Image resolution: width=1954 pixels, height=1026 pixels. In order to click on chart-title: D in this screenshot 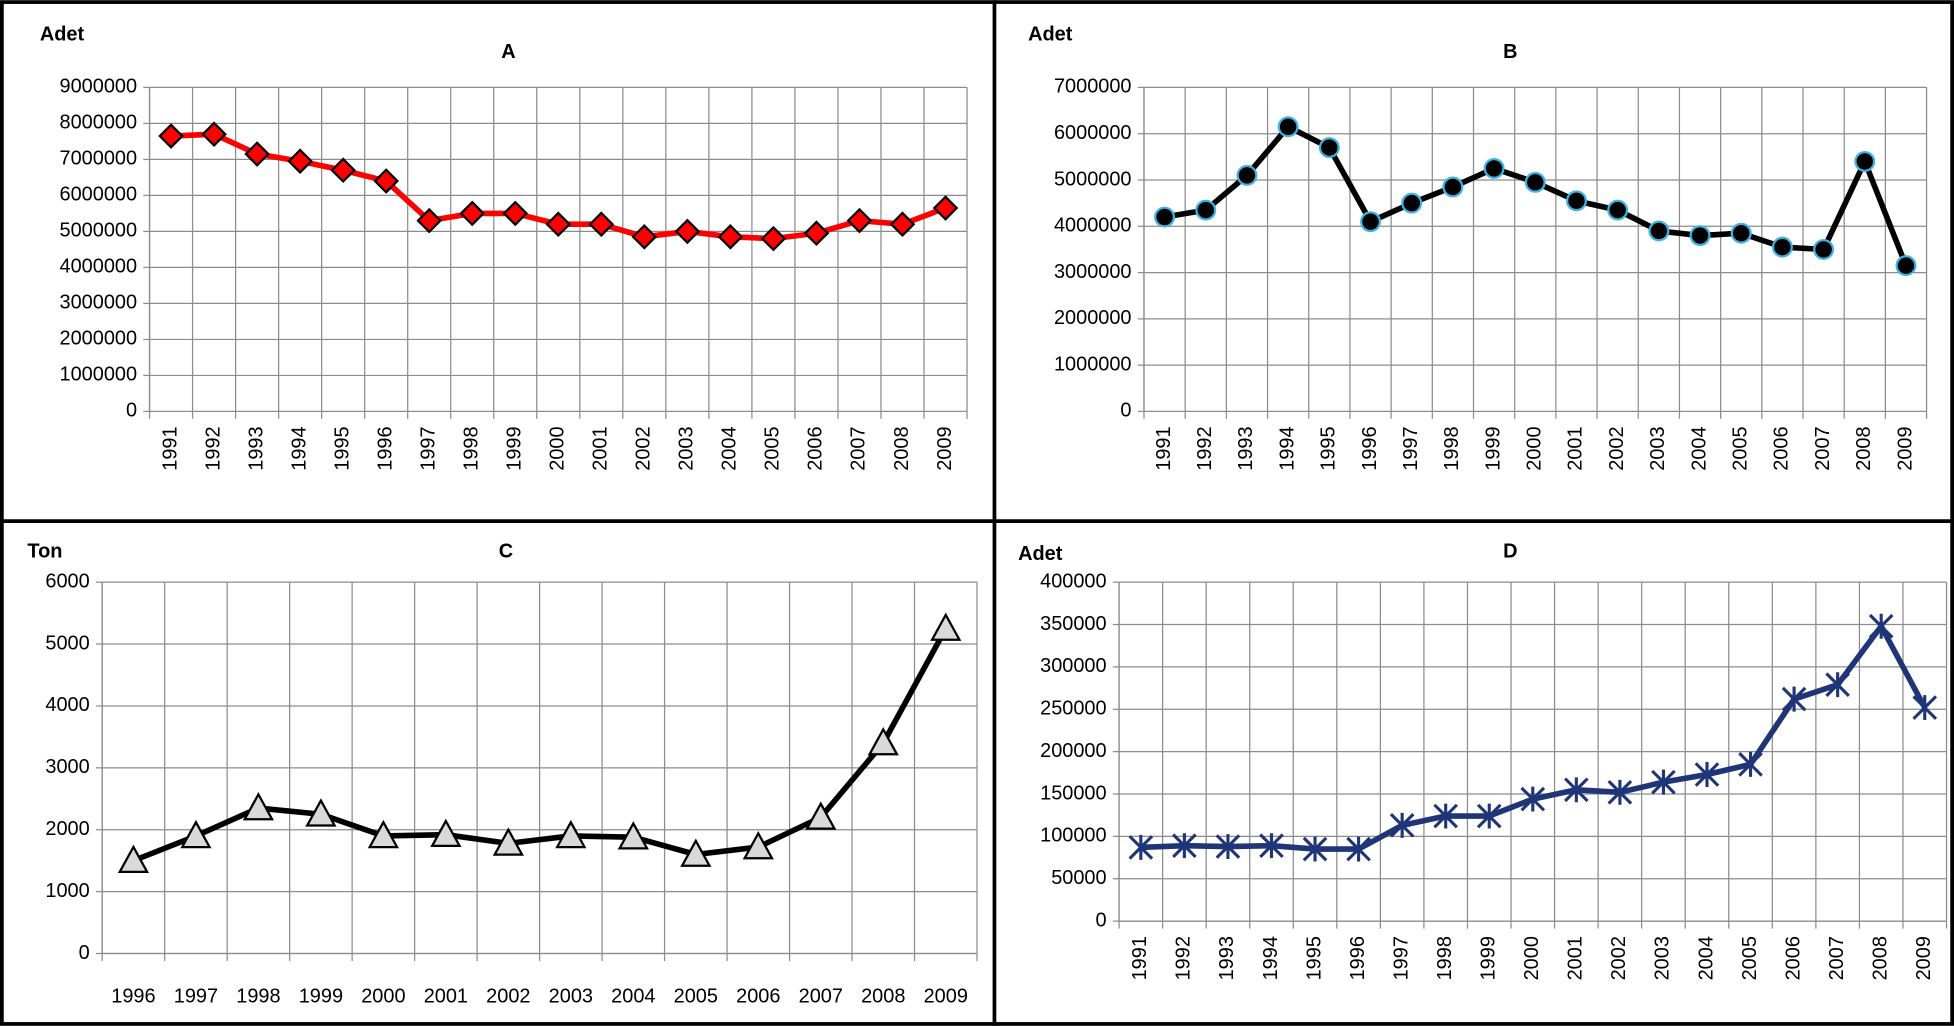, I will do `click(1510, 552)`.